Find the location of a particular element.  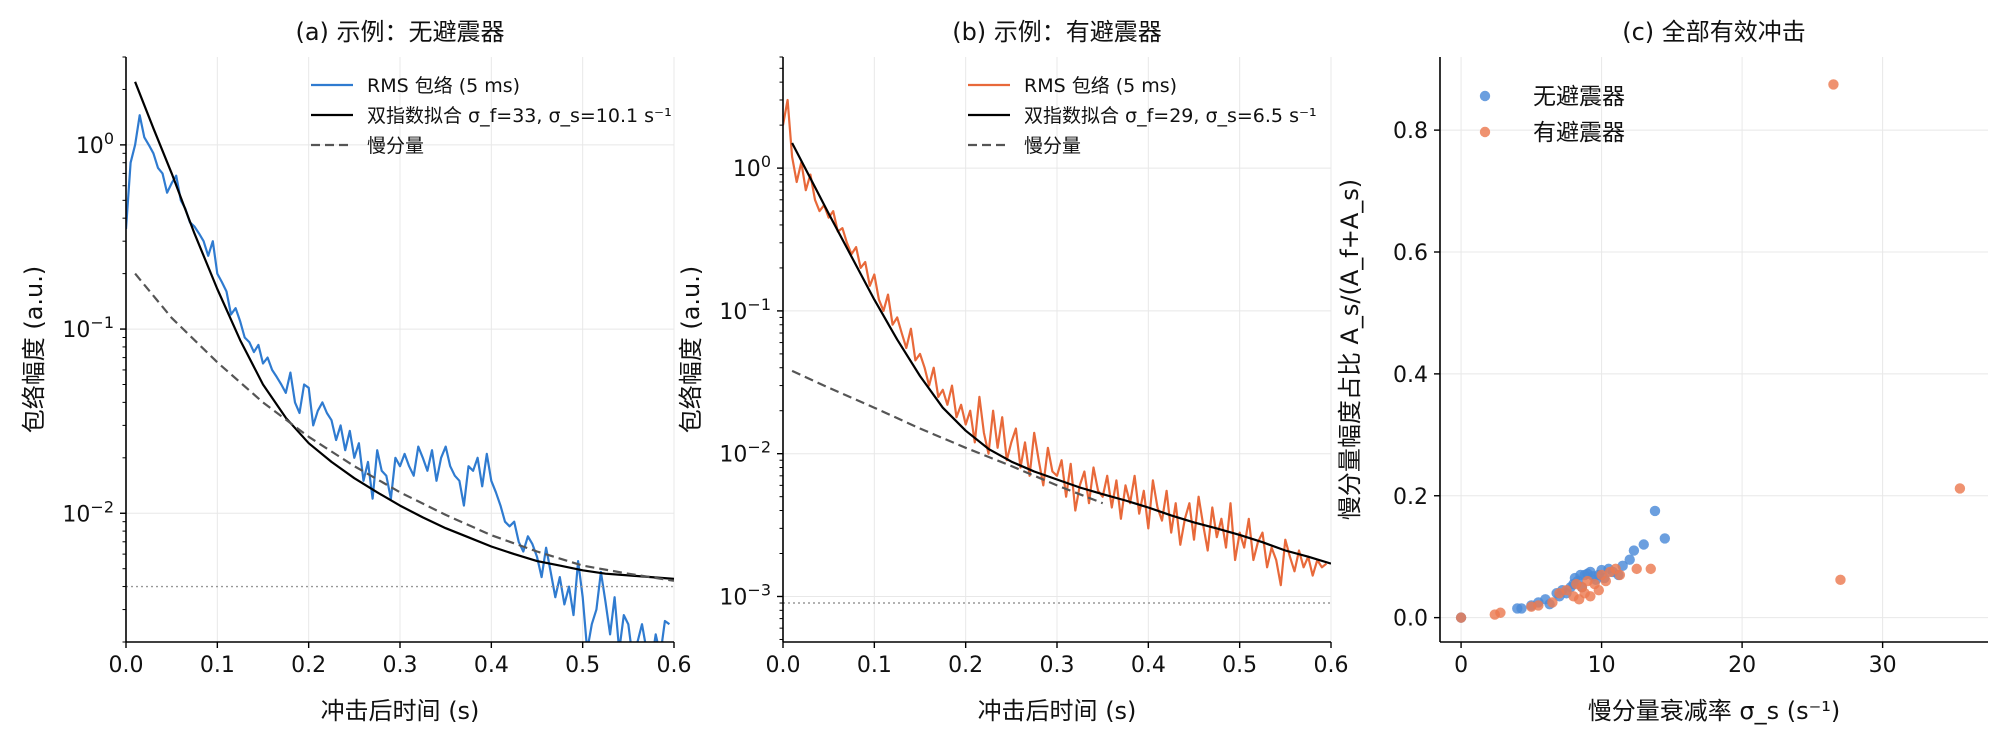

legend-label: 双指数拟合 σ_f=29, σ_s=6.5 s⁻¹ is located at coordinates (1170, 116).